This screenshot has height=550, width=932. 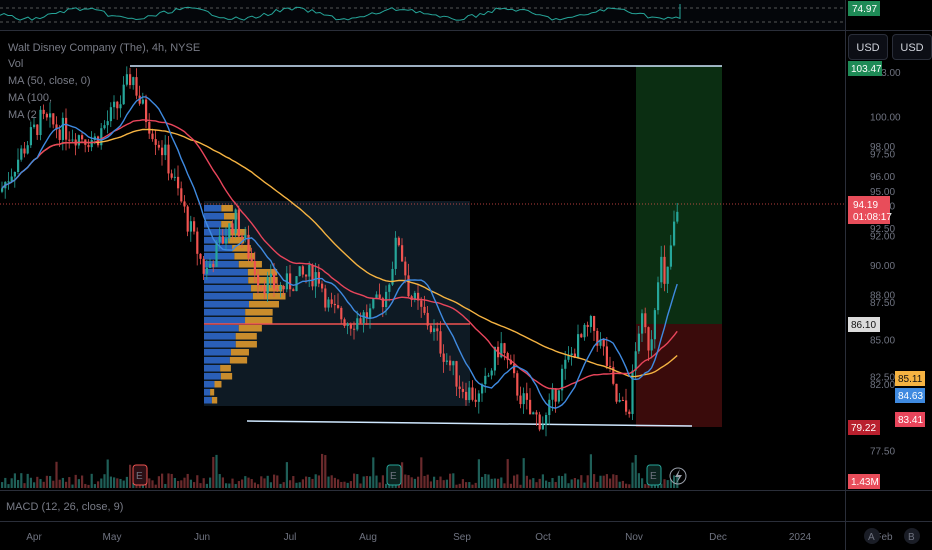 I want to click on position-stop-zone, so click(x=679, y=375).